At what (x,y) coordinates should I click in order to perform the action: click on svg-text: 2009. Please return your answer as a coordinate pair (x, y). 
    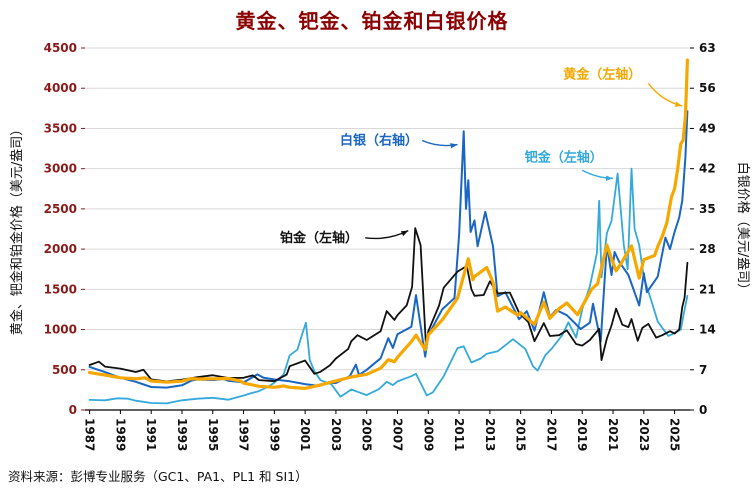
    Looking at the image, I should click on (428, 434).